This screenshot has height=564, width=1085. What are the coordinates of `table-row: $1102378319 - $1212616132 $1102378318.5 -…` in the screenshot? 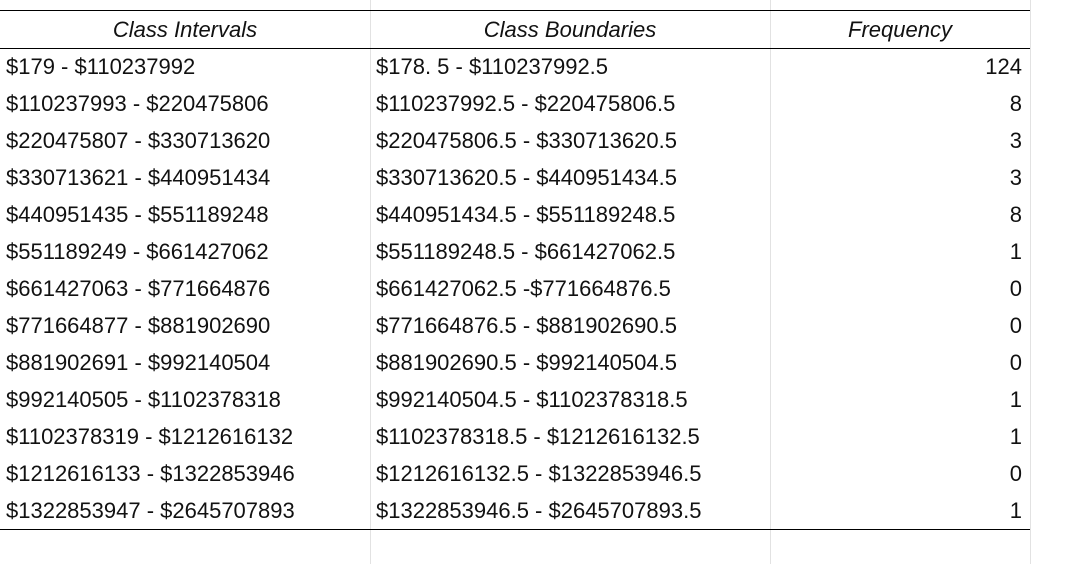 It's located at (515, 437).